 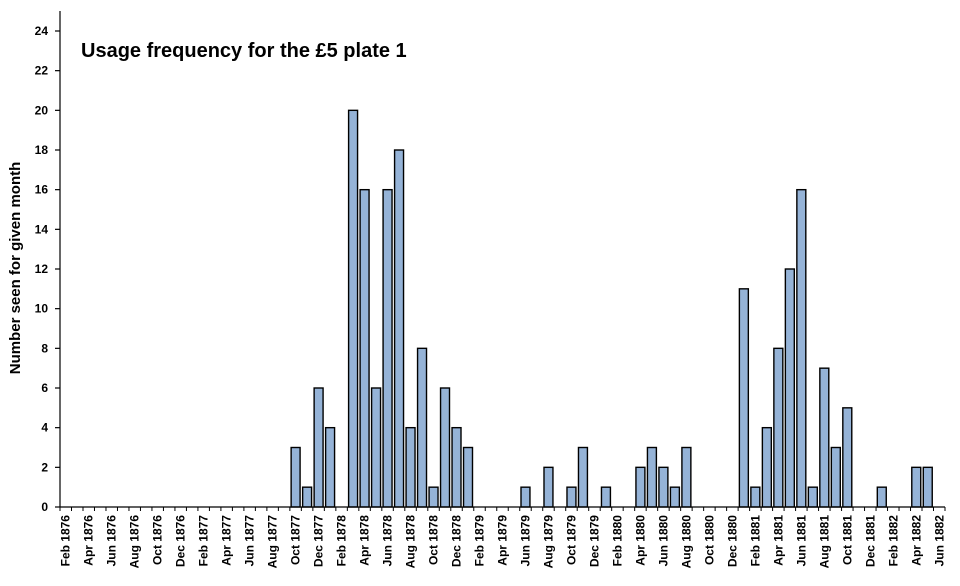 I want to click on x-tick-label: Feb 1876, so click(x=66, y=541).